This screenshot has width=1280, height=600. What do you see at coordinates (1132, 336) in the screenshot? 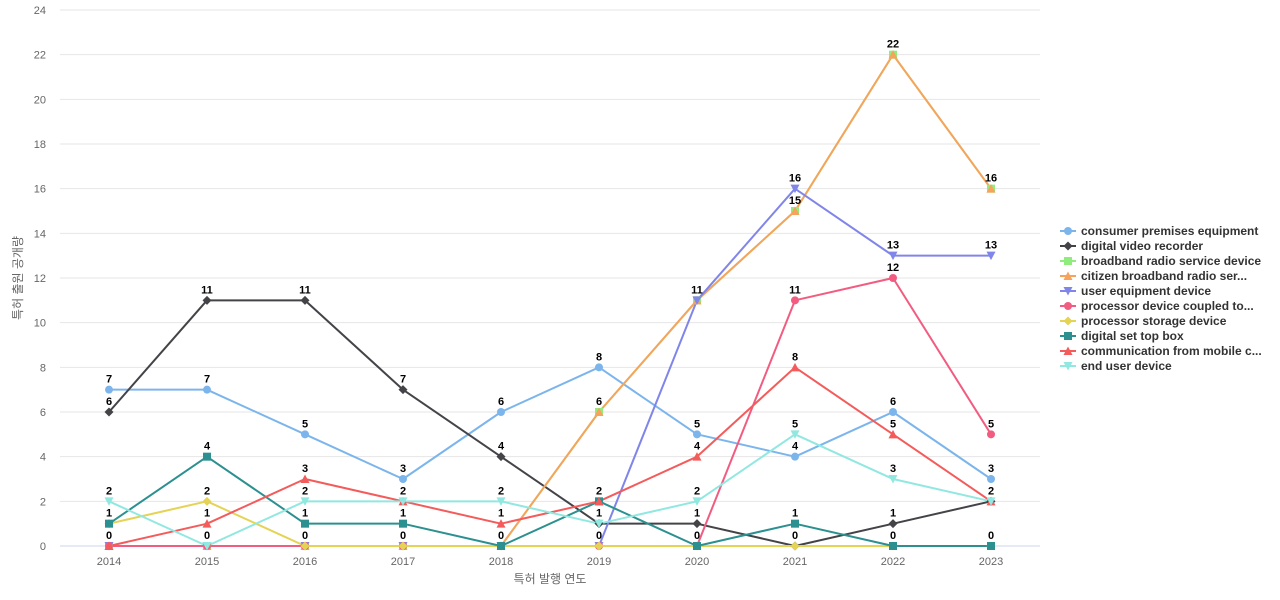
I see `legend-label: digital set top box` at bounding box center [1132, 336].